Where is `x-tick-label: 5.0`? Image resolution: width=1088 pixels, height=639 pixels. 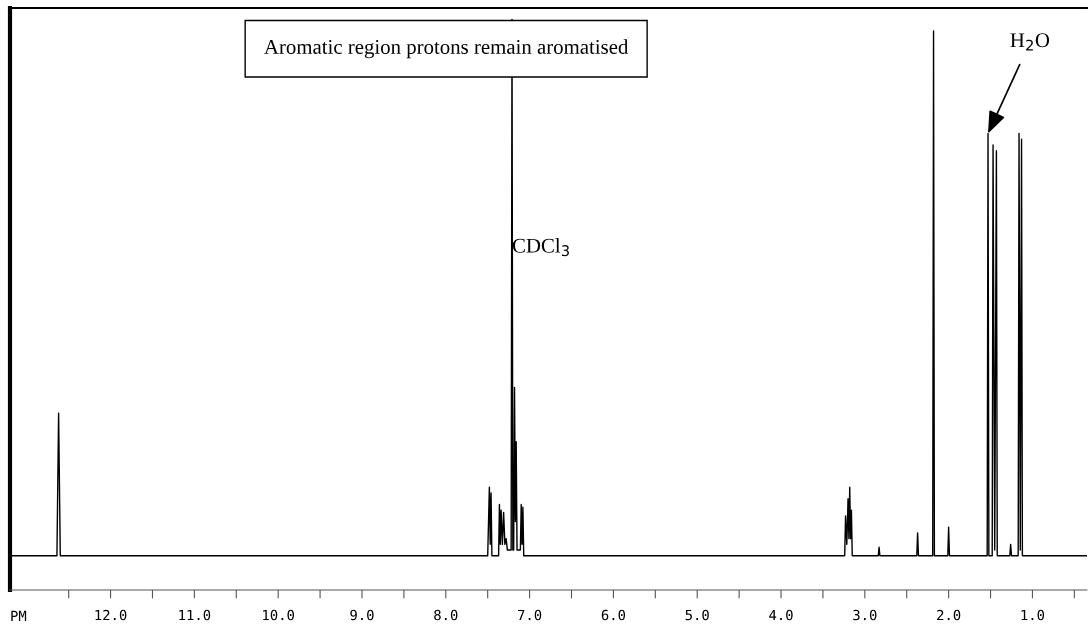
x-tick-label: 5.0 is located at coordinates (697, 615).